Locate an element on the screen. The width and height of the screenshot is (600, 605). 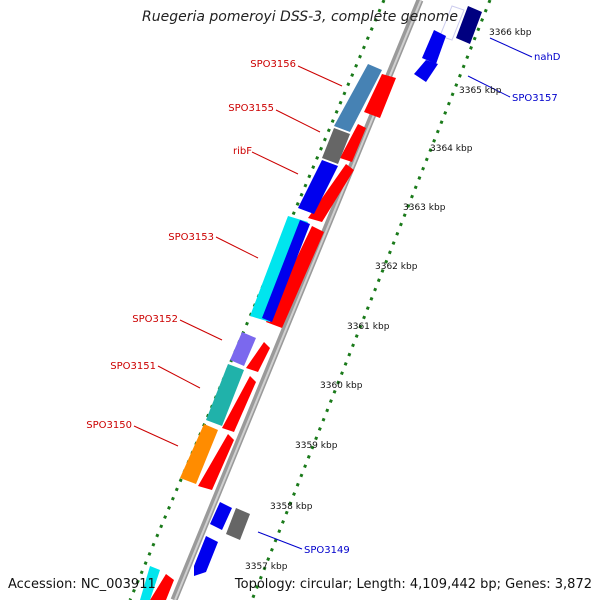
gene-label-spo3151: SPO3151 is located at coordinates (133, 366).